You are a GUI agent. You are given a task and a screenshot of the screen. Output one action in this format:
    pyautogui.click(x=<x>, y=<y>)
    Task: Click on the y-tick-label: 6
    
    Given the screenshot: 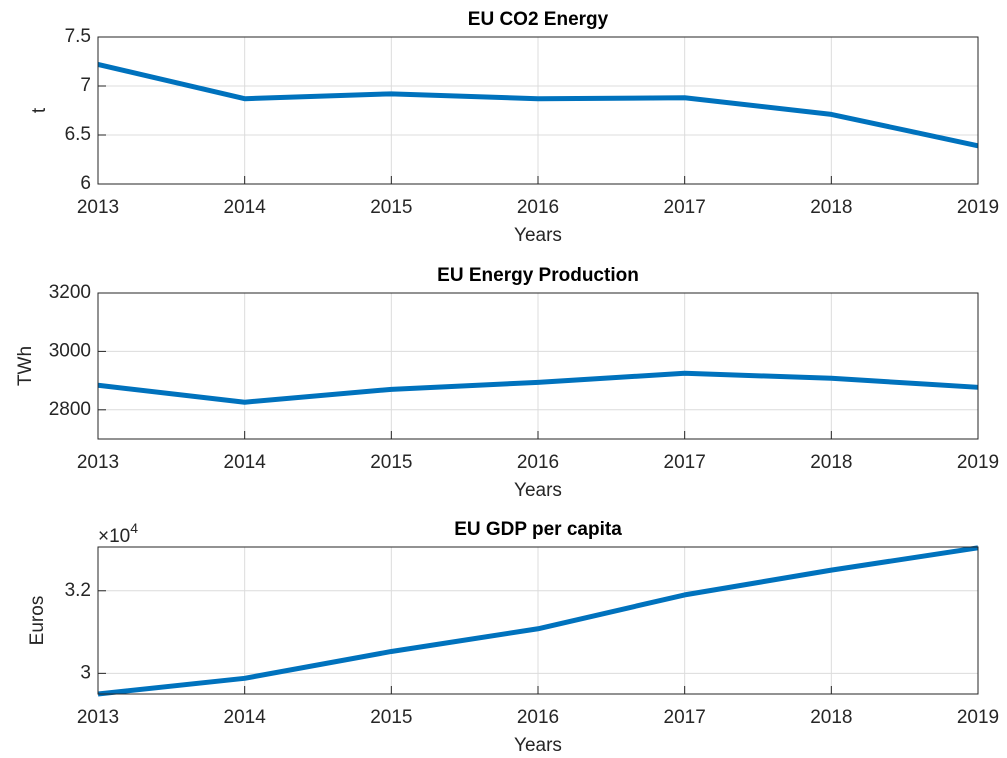 What is the action you would take?
    pyautogui.click(x=85, y=183)
    